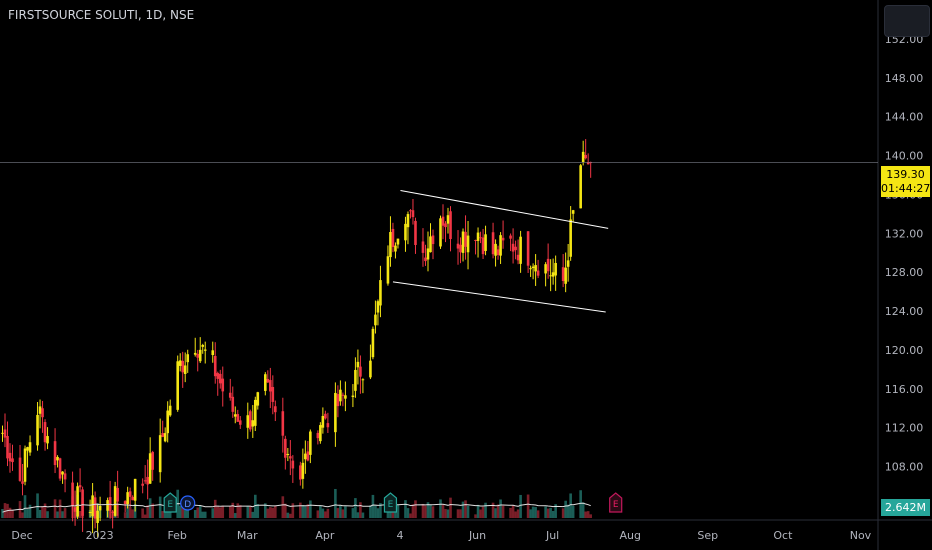 The width and height of the screenshot is (932, 550). What do you see at coordinates (441, 535) in the screenshot?
I see `time-axis: Dec 2023 Feb Mar Apr 4 Jun Jul Aug Sep Oct Nov` at bounding box center [441, 535].